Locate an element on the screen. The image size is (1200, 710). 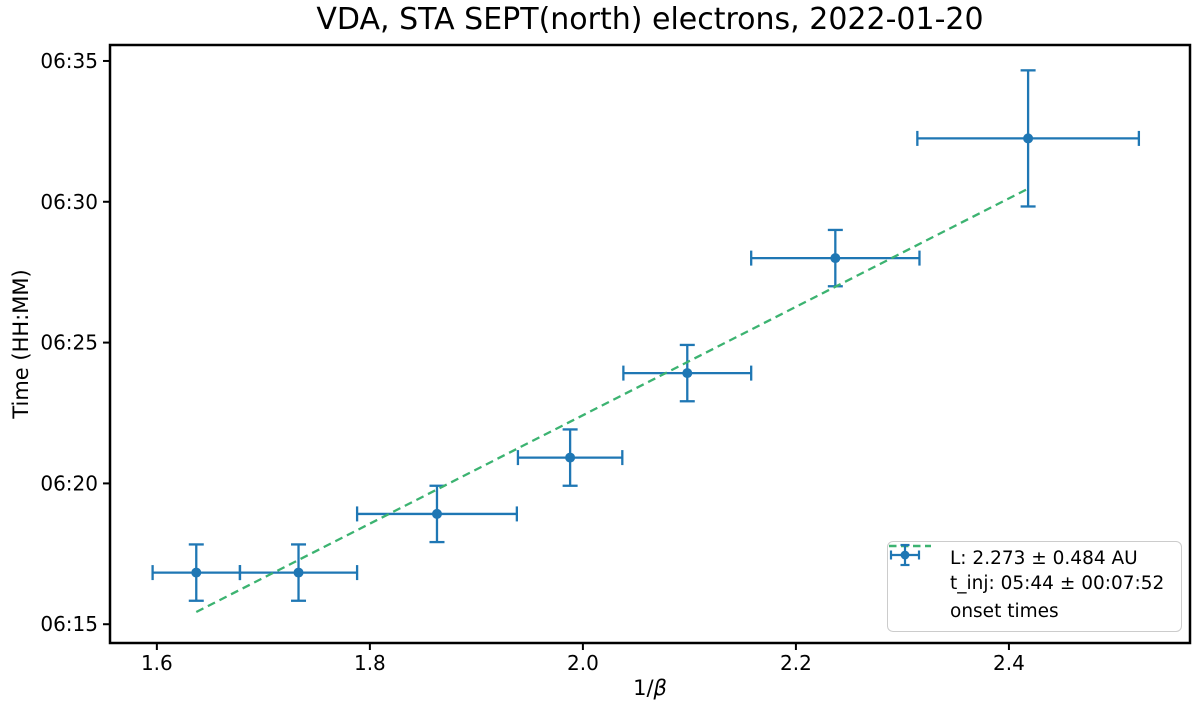
x-axis-label-prefix: 1/ is located at coordinates (643, 688).